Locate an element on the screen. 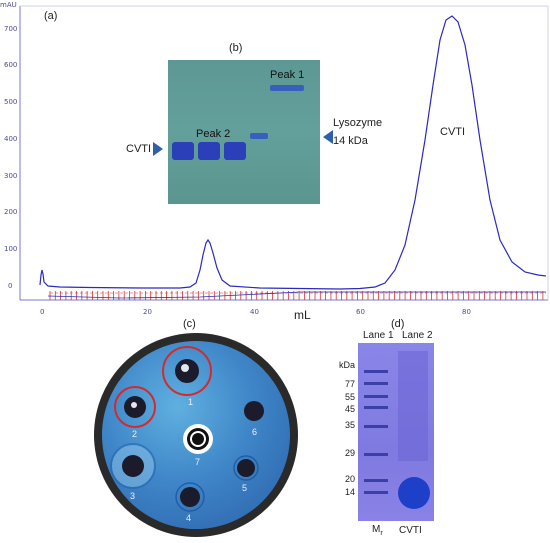 The image size is (550, 543). cvti-lane-label: CVTI is located at coordinates (410, 530).